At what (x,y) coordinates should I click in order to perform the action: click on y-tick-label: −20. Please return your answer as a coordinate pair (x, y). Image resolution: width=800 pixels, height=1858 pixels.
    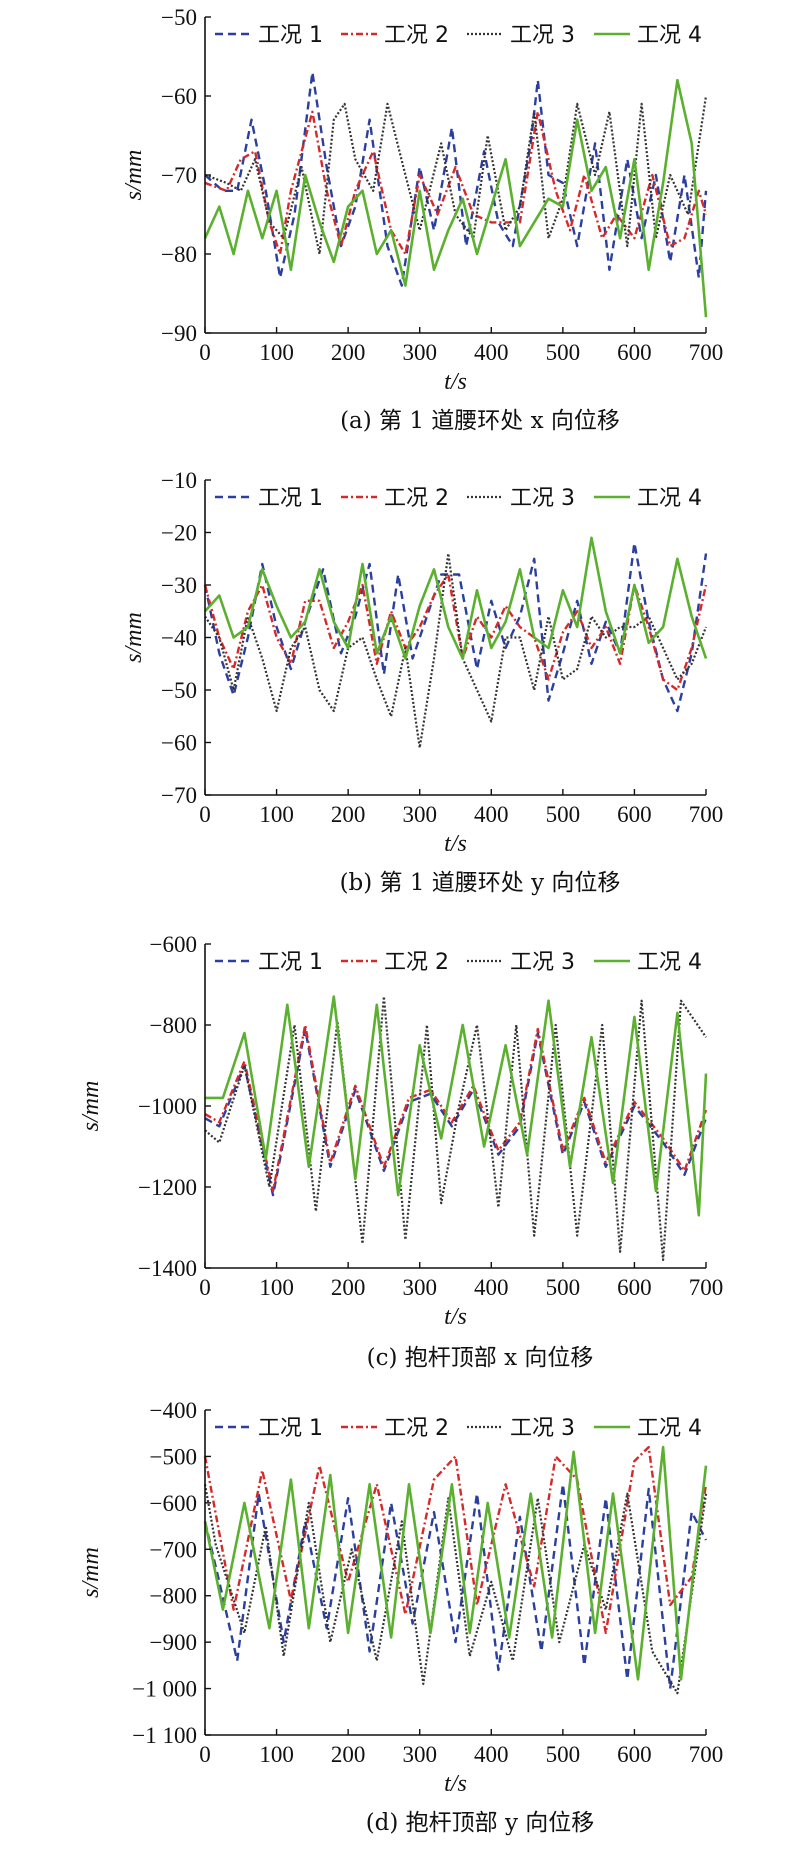
    Looking at the image, I should click on (179, 533).